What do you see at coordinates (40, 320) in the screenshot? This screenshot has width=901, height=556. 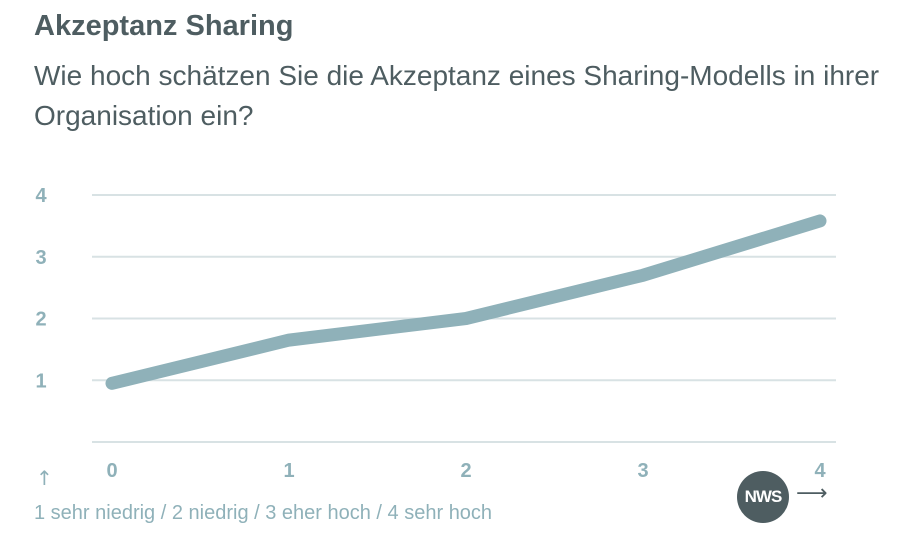 I see `y-tick-label: 2` at bounding box center [40, 320].